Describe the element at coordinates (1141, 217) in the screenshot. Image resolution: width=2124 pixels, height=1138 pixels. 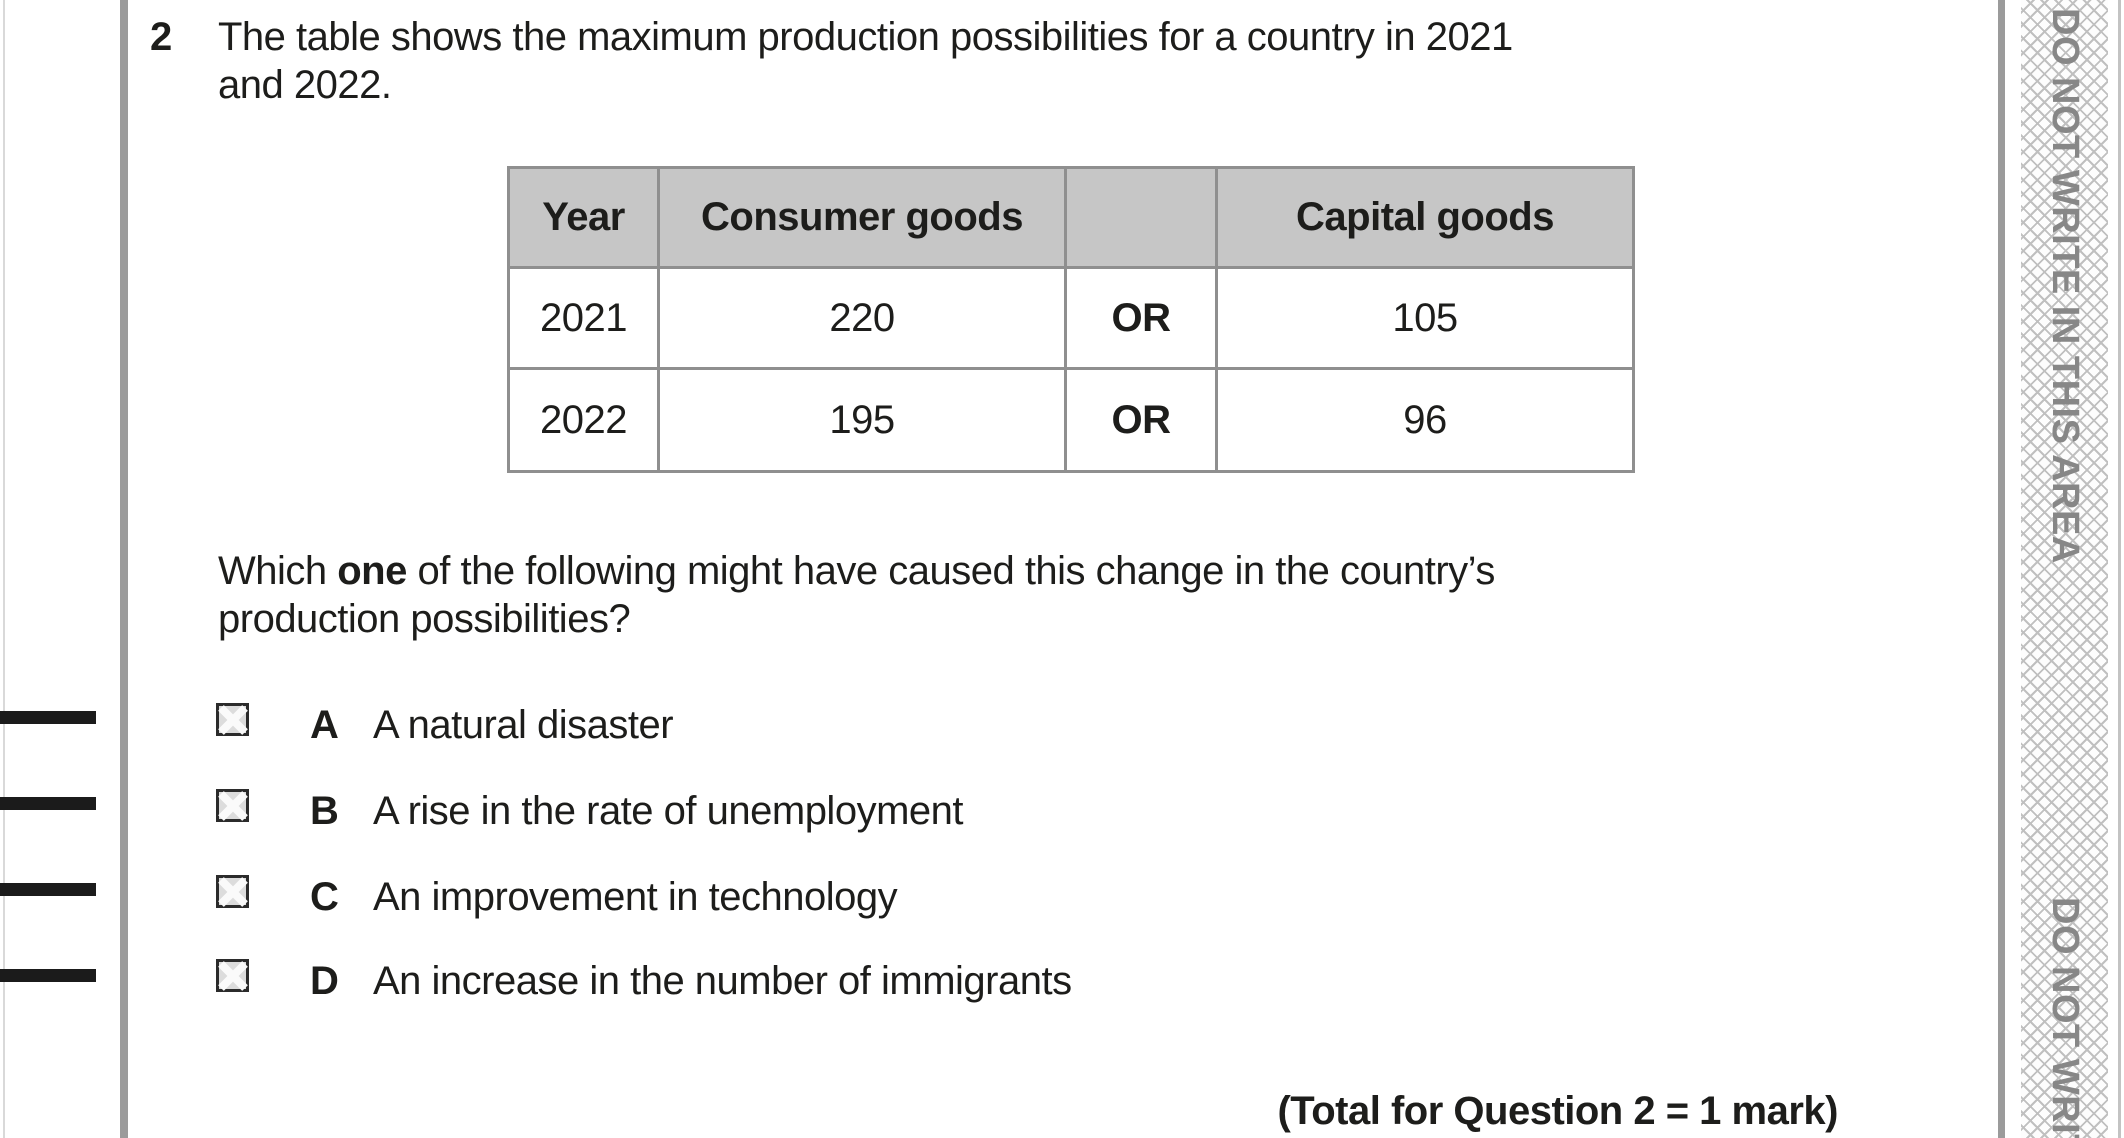
I see `table-header-blank` at that location.